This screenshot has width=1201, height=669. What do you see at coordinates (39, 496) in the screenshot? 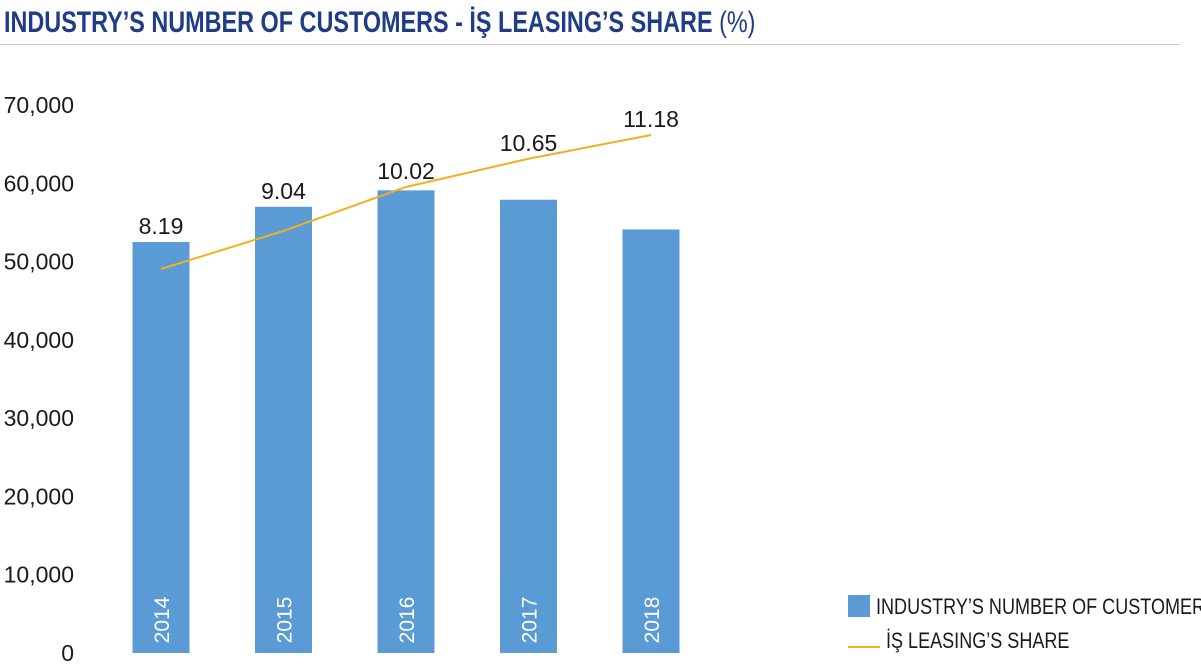
I see `y-tick-label: 20,000` at bounding box center [39, 496].